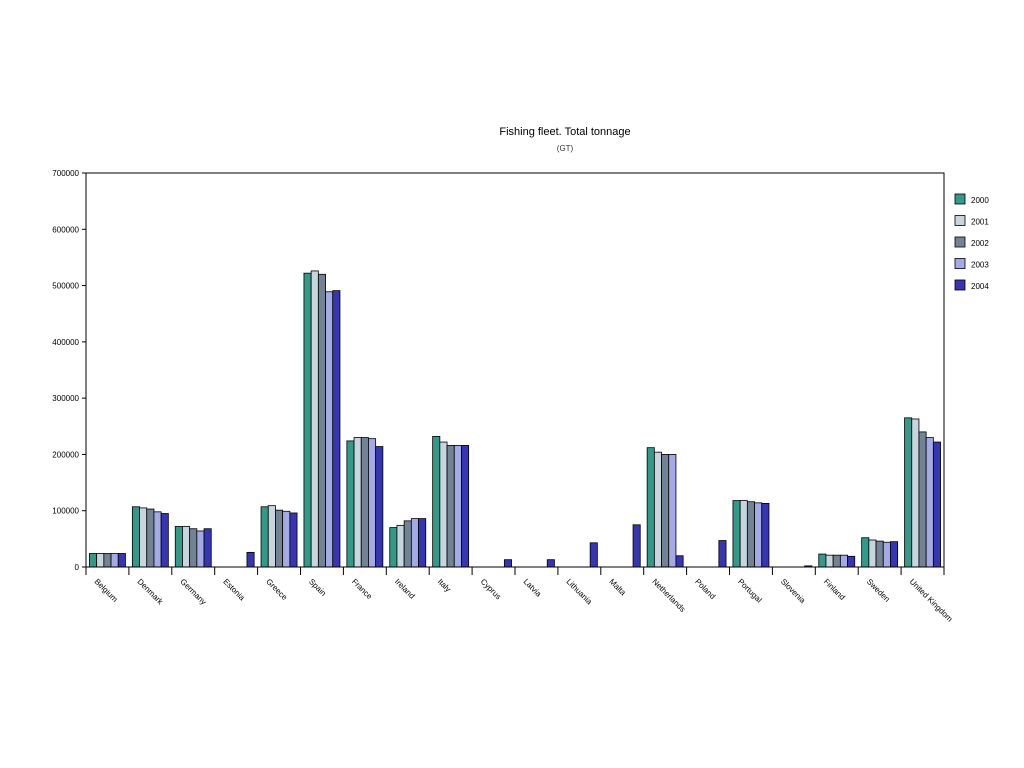 The width and height of the screenshot is (1024, 768). What do you see at coordinates (980, 286) in the screenshot?
I see `legend-label: 2004` at bounding box center [980, 286].